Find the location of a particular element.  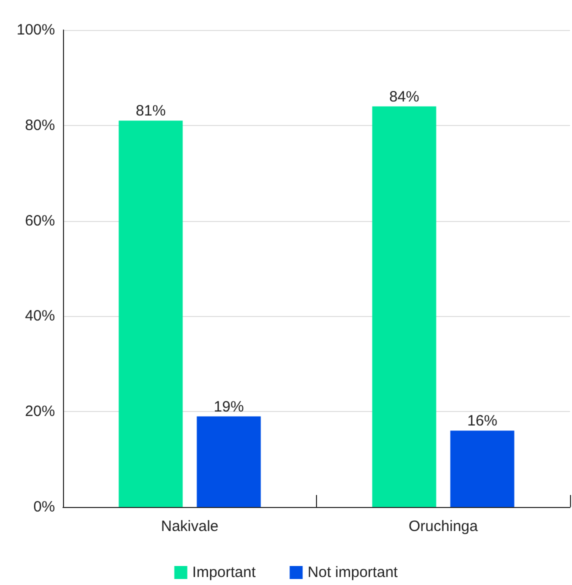

legend-label: Not important is located at coordinates (353, 572).